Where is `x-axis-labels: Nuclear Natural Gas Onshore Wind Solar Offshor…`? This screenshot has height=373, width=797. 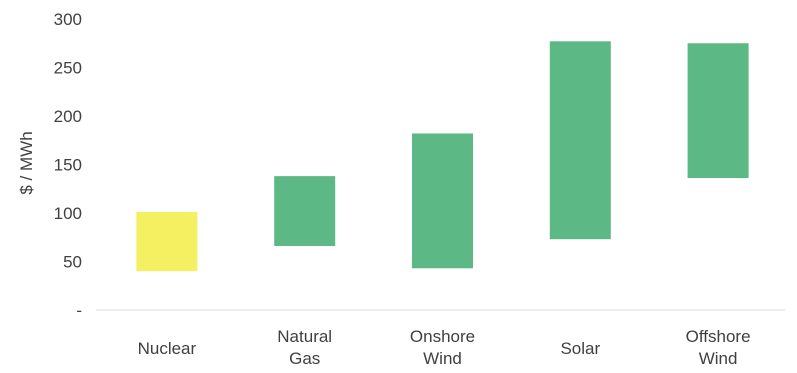 x-axis-labels: Nuclear Natural Gas Onshore Wind Solar Offshor… is located at coordinates (444, 347).